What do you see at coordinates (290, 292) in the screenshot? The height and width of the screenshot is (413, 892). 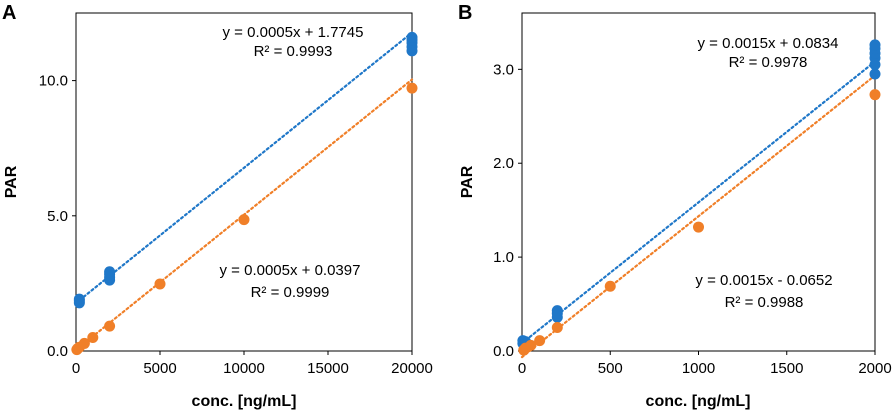 I see `panel-a-orange-r2: R² = 0.9999` at bounding box center [290, 292].